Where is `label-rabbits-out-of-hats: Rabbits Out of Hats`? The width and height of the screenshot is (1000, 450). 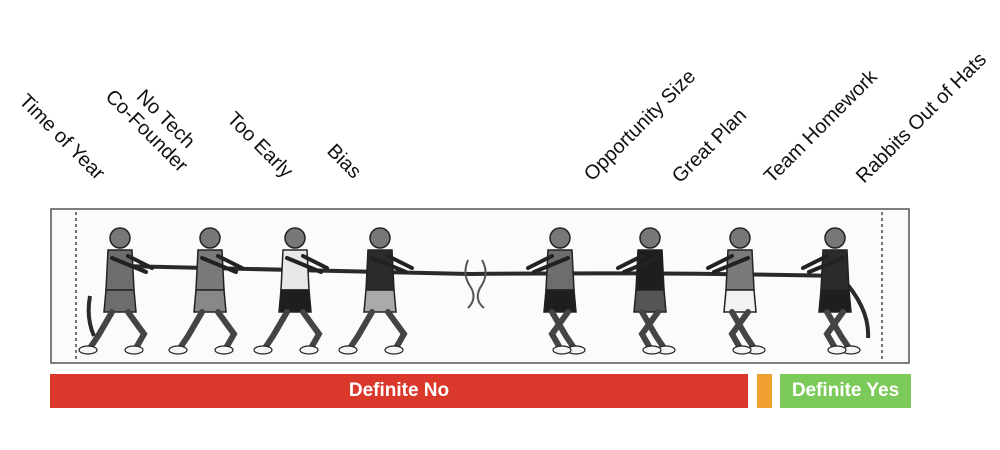
label-rabbits-out-of-hats: Rabbits Out of Hats is located at coordinates (921, 118).